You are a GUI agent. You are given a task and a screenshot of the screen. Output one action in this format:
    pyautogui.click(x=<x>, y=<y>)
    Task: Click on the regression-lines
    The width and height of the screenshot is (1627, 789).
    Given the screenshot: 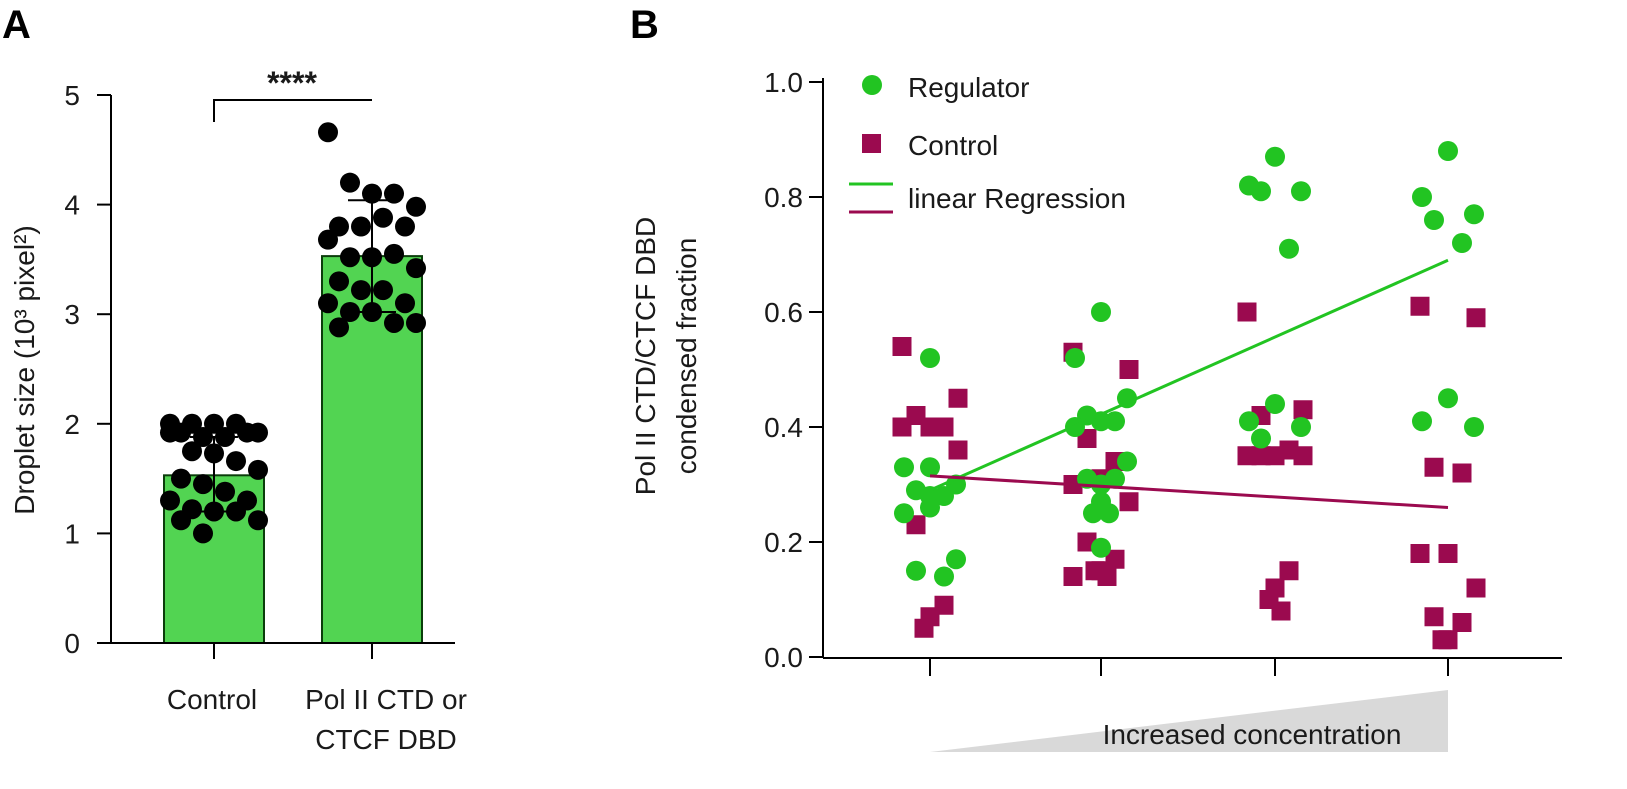 What is the action you would take?
    pyautogui.click(x=1189, y=383)
    